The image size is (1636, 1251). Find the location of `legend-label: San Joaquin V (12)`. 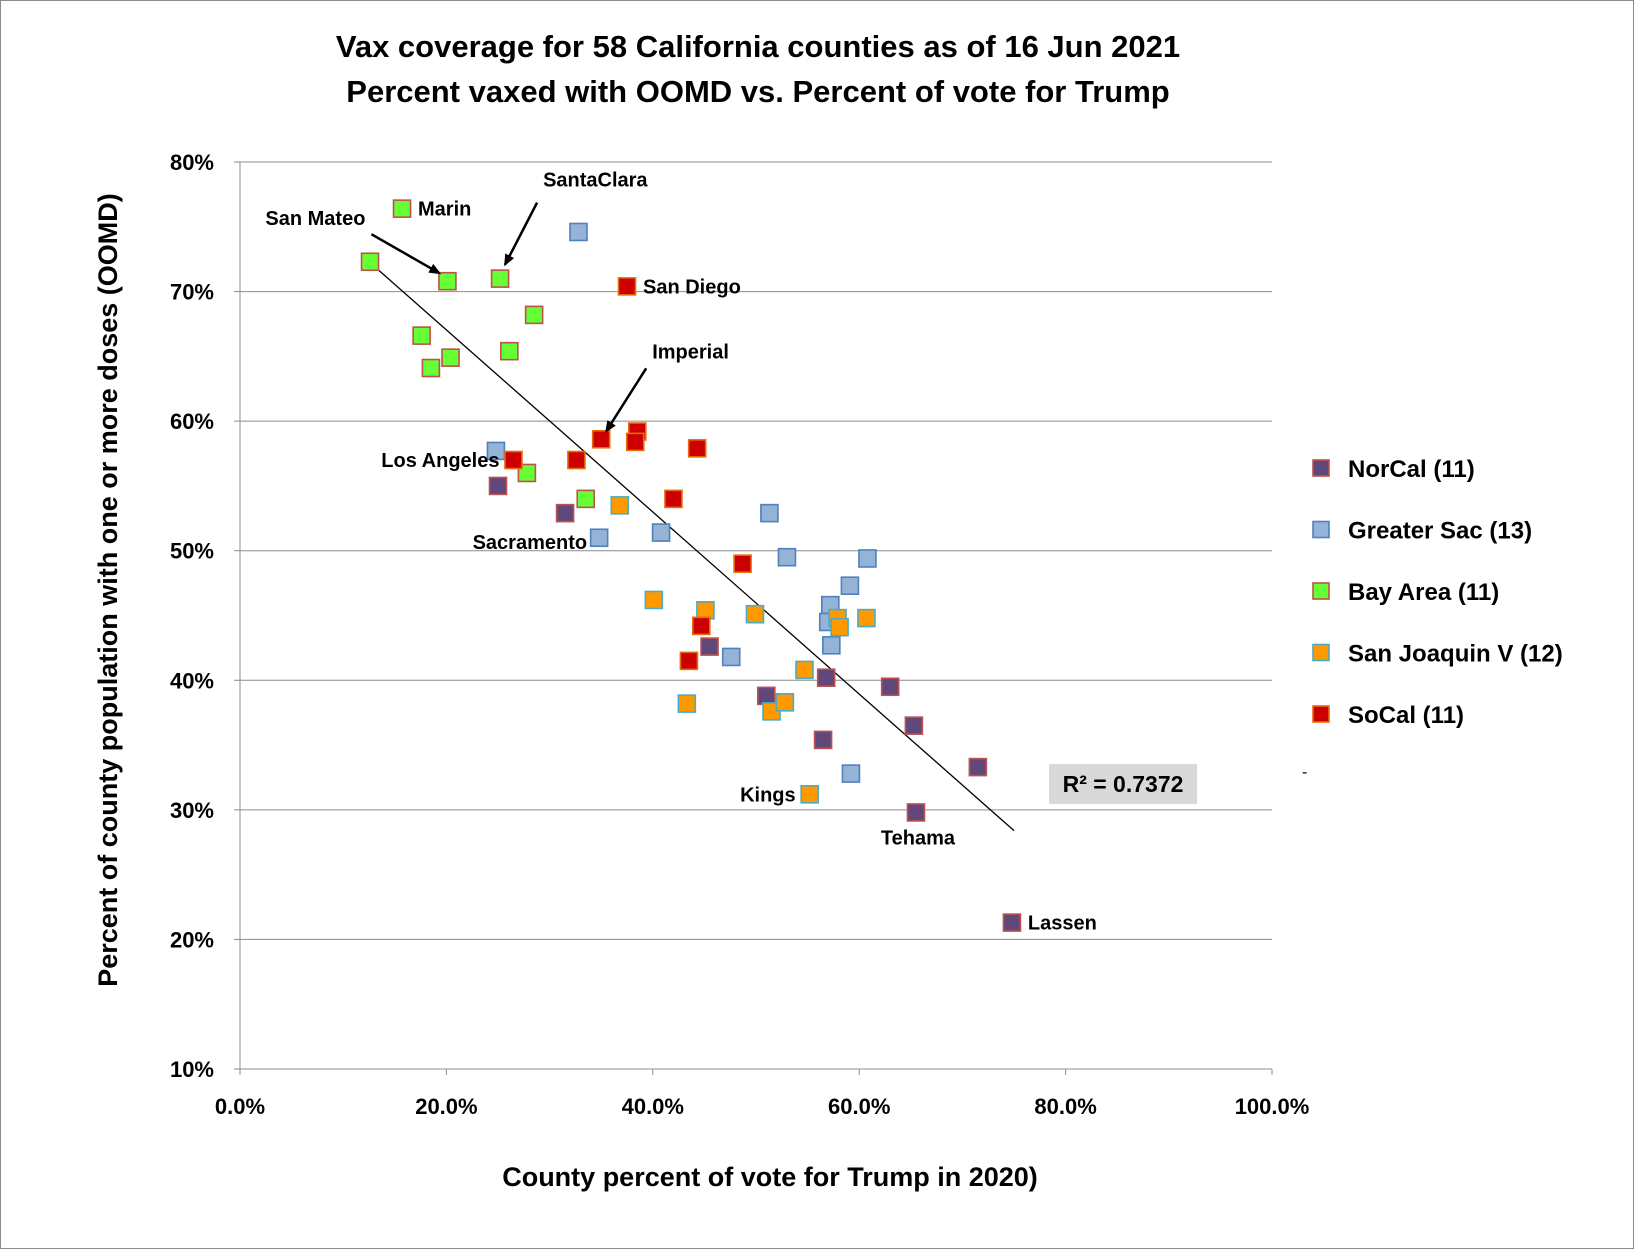

legend-label: San Joaquin V (12) is located at coordinates (1455, 654).